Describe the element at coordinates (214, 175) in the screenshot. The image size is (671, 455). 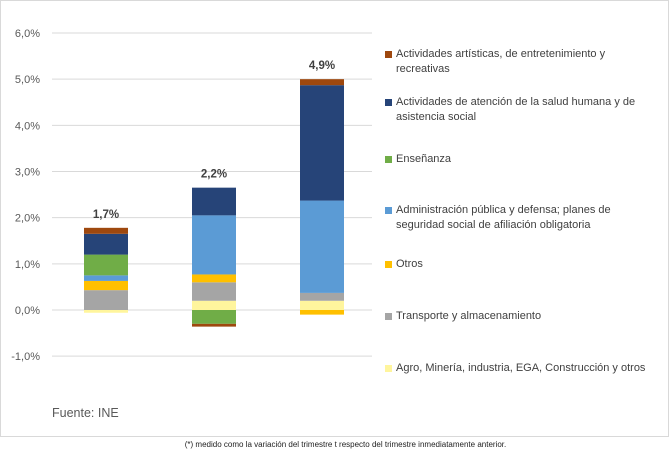
I see `total-data-label: 2,2%` at that location.